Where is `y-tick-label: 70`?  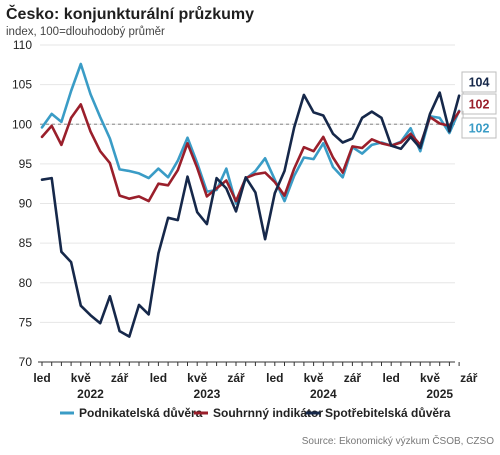
y-tick-label: 70 is located at coordinates (26, 362).